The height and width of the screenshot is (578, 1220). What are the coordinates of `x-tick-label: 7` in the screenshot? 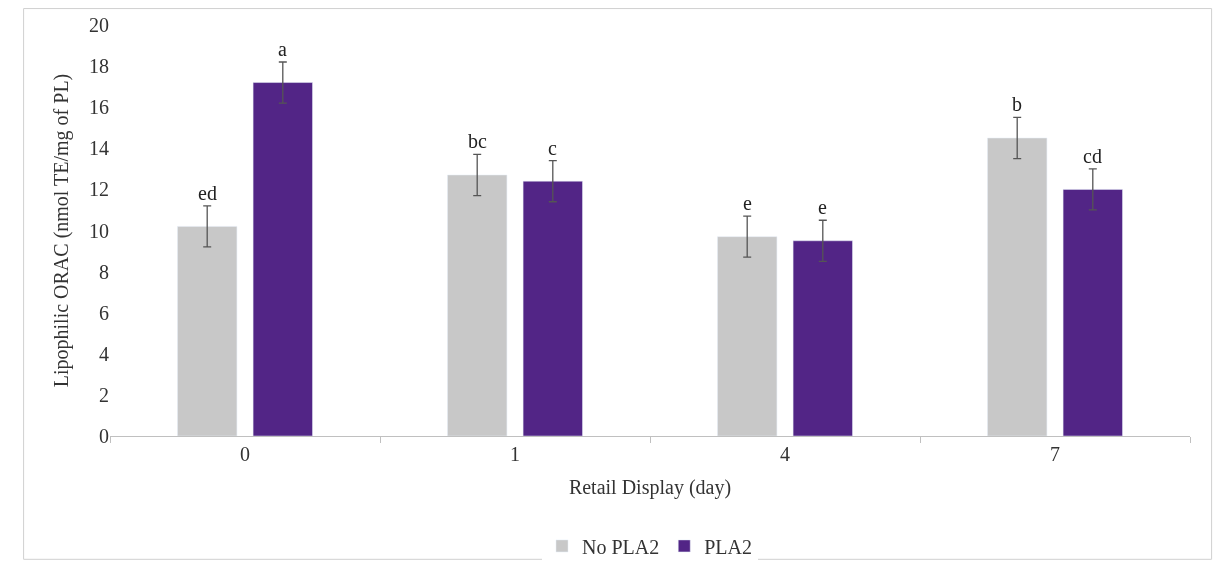 It's located at (1055, 454).